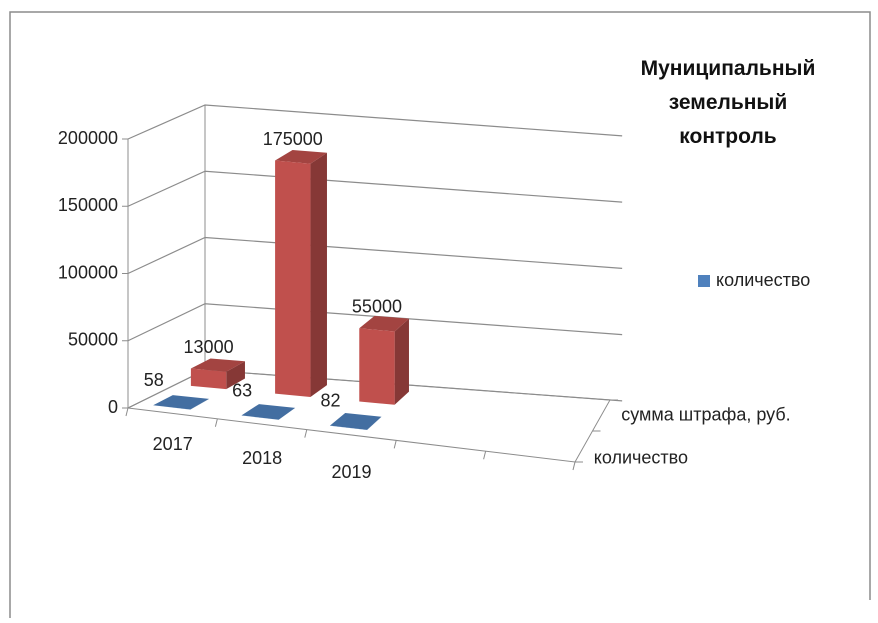 This screenshot has width=878, height=623. Describe the element at coordinates (93, 340) in the screenshot. I see `y-tick-label: 50000` at that location.